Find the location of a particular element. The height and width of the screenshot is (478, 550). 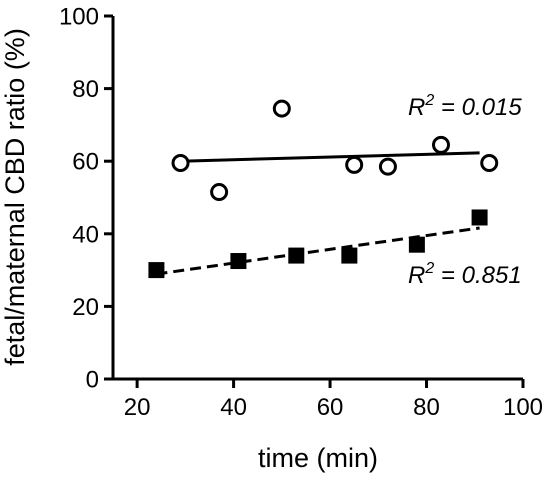

y-axis-title: fetal/maternal CBD ratio (%) is located at coordinates (15, 197).